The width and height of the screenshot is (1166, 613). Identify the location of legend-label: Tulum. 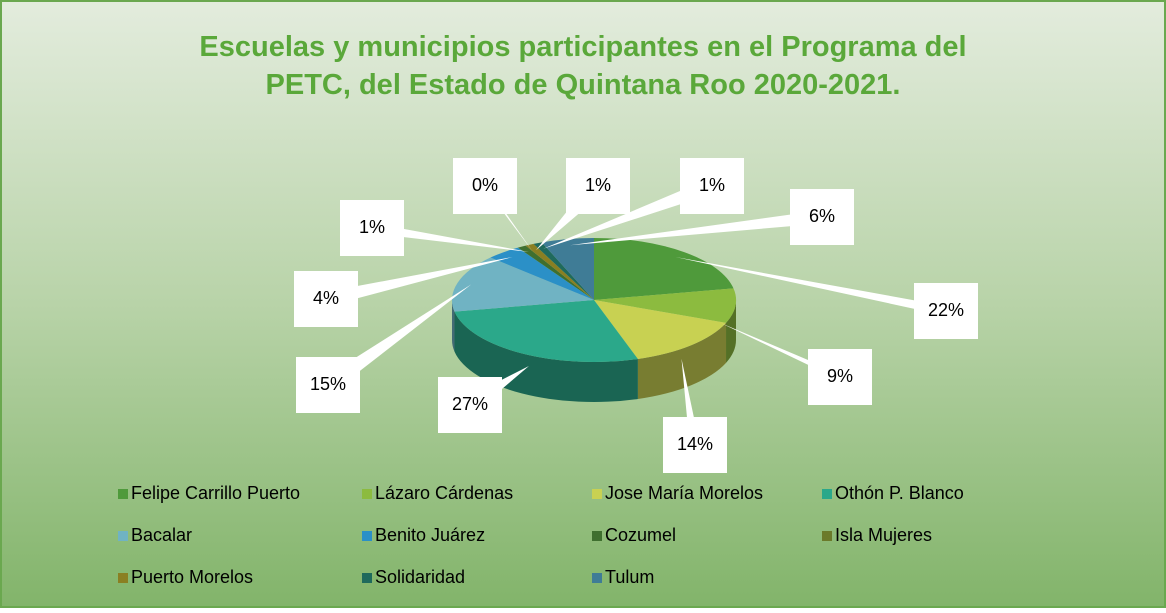
(629, 577).